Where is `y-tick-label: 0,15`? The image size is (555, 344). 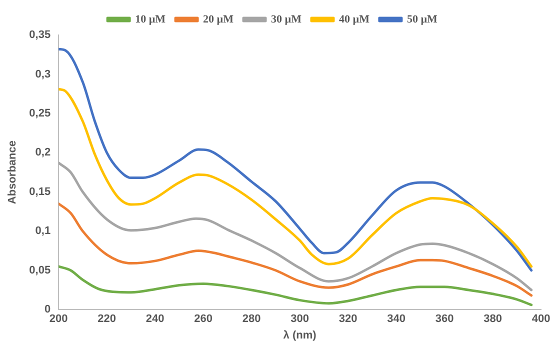
y-tick-label: 0,15 is located at coordinates (40, 192).